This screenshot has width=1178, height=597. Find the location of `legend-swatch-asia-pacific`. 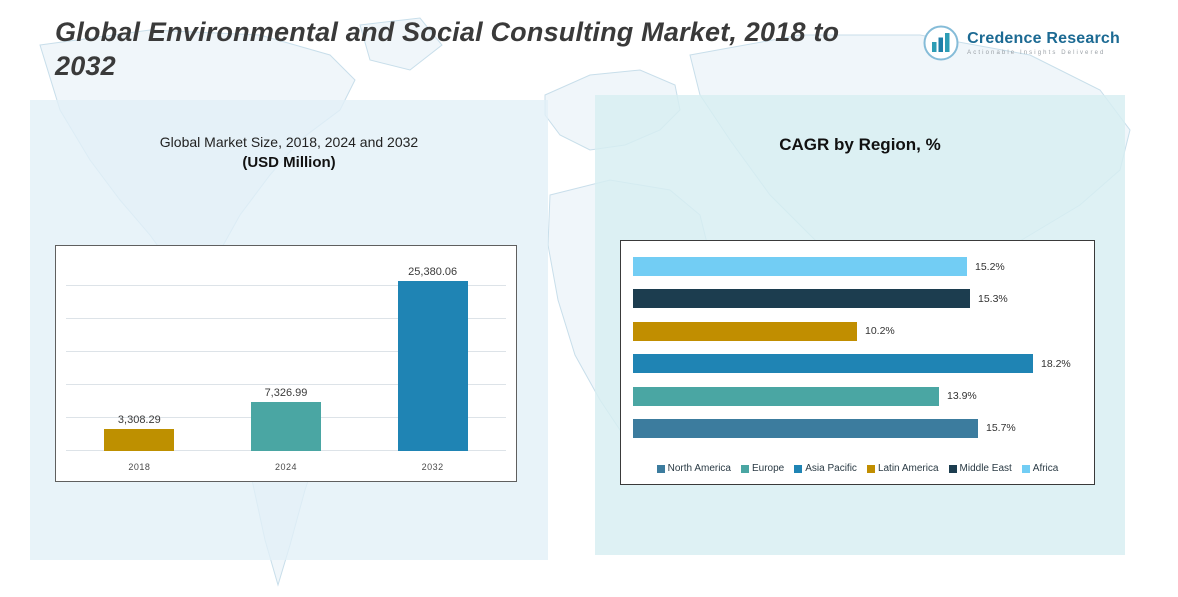

legend-swatch-asia-pacific is located at coordinates (798, 468).